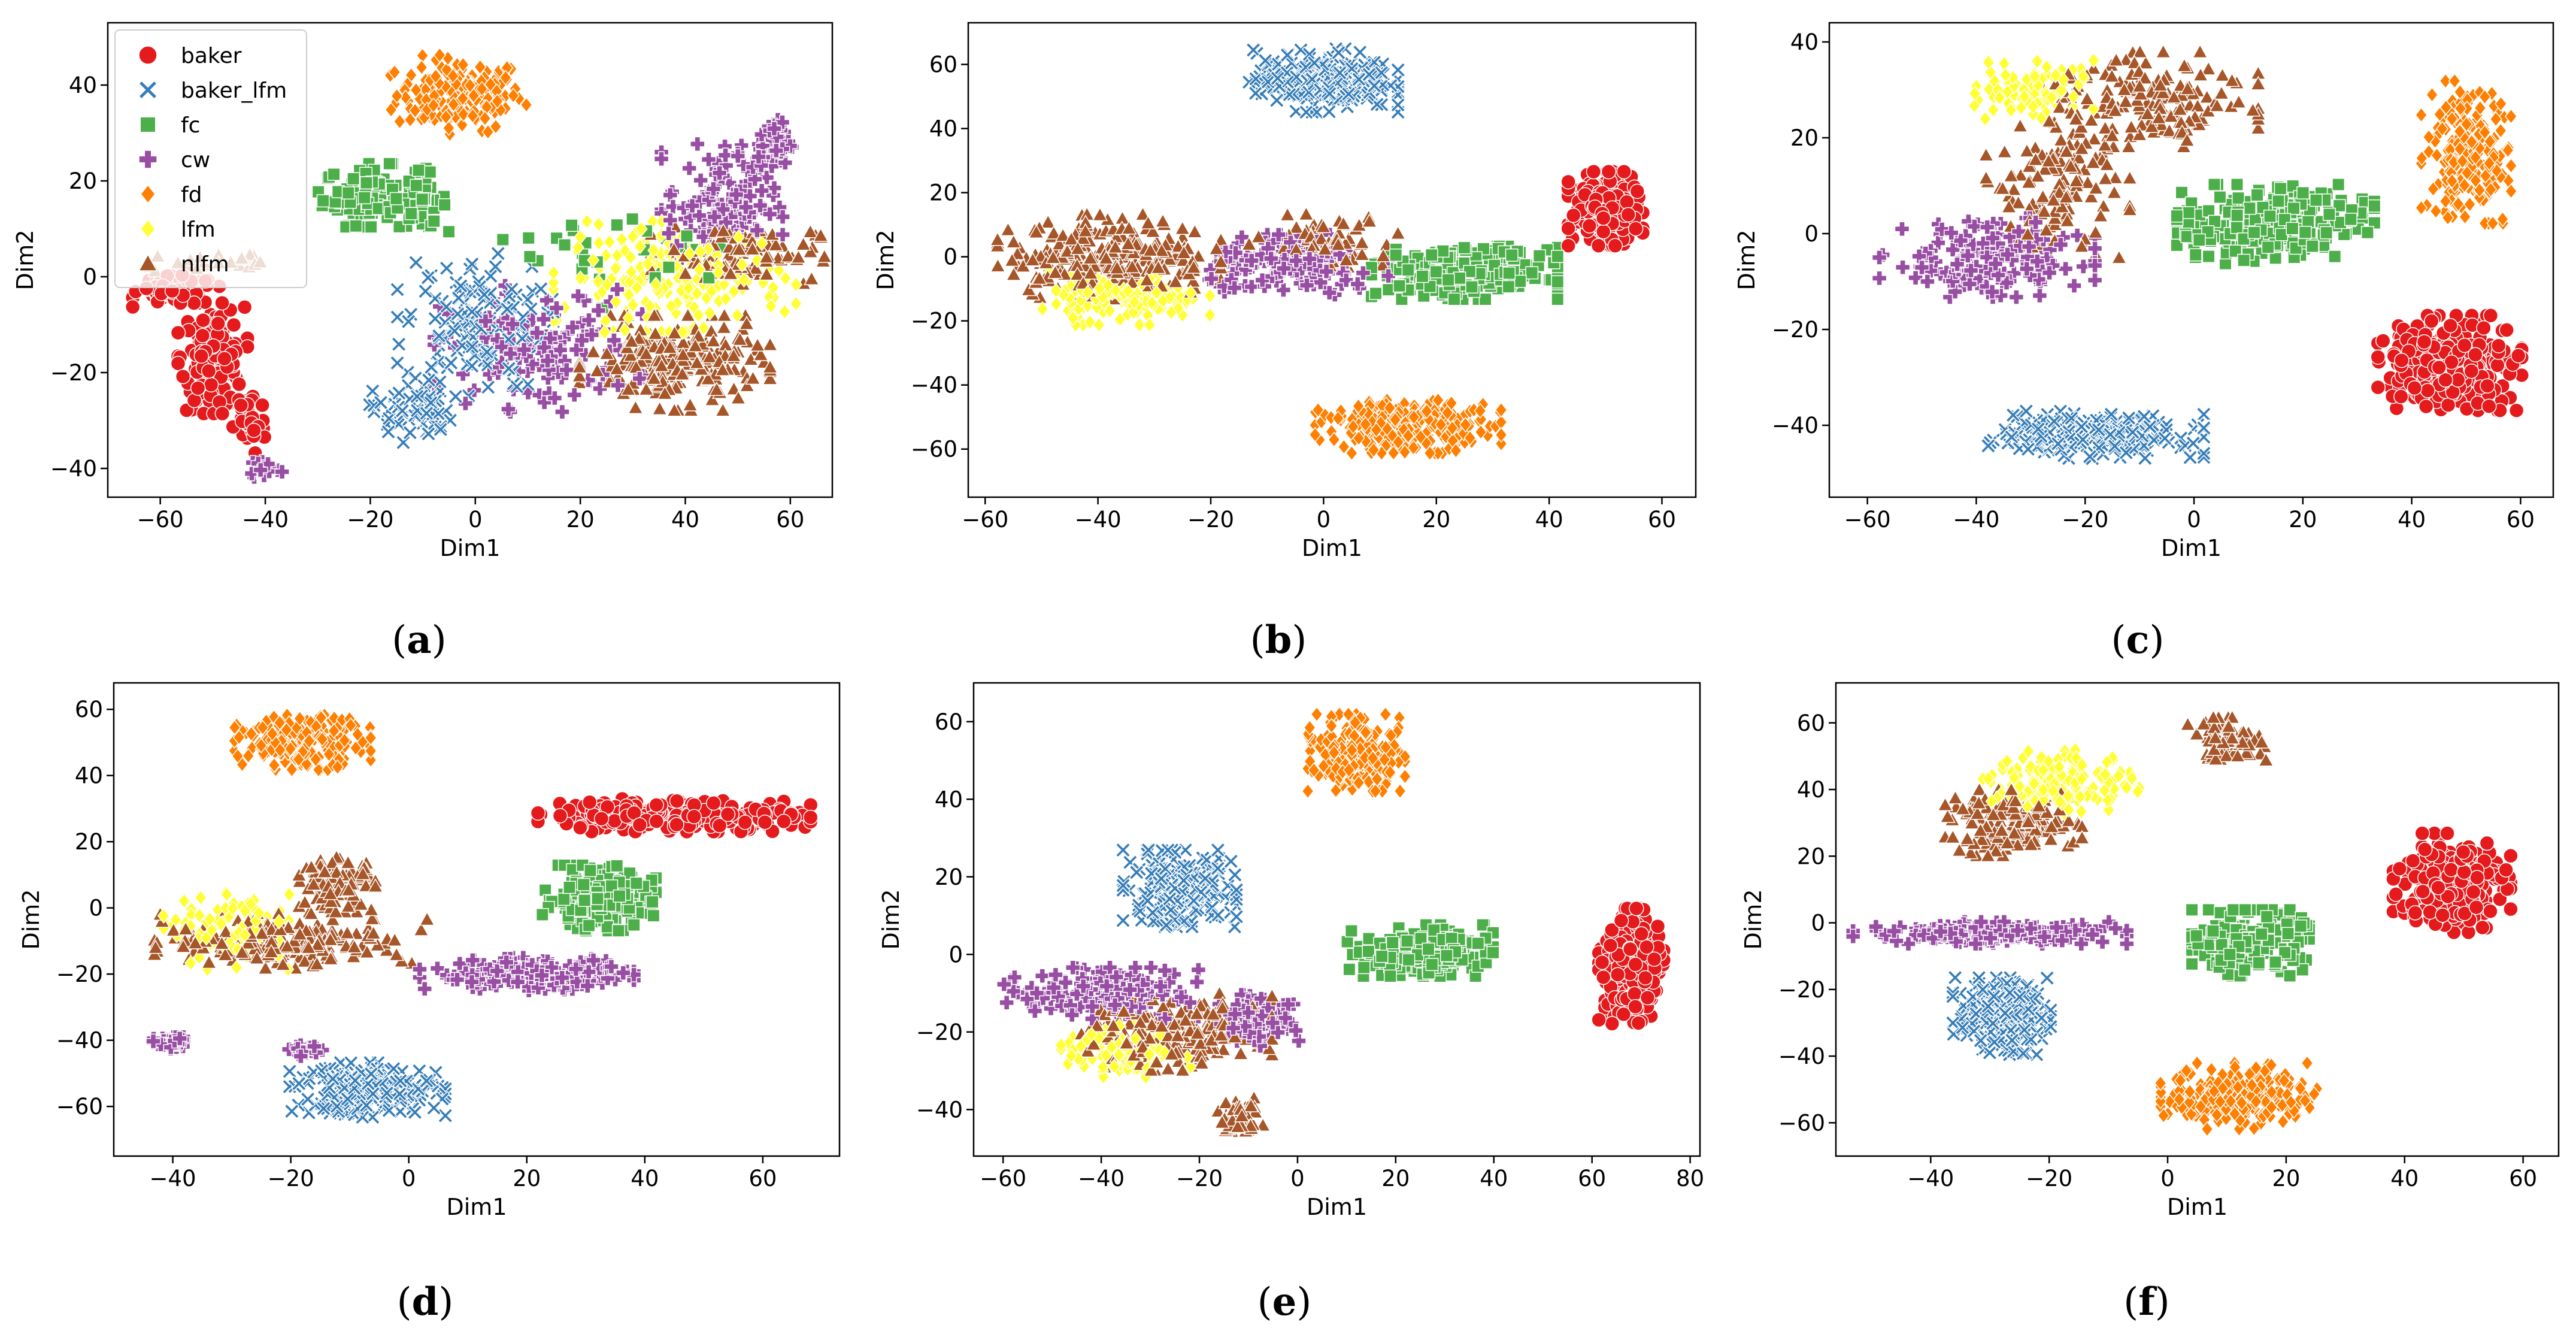 Image resolution: width=2576 pixels, height=1334 pixels. I want to click on legend-marker-cw, so click(147, 159).